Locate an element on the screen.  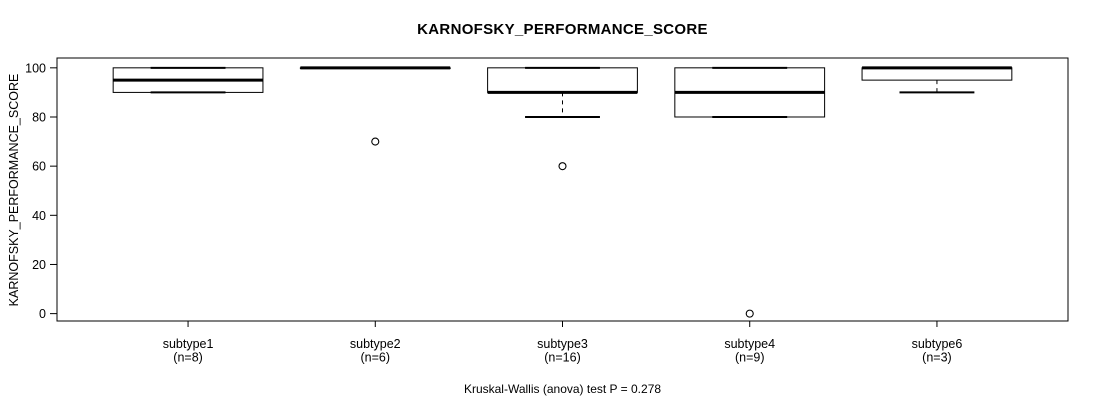
x-group-count-label: (n=8) is located at coordinates (188, 358).